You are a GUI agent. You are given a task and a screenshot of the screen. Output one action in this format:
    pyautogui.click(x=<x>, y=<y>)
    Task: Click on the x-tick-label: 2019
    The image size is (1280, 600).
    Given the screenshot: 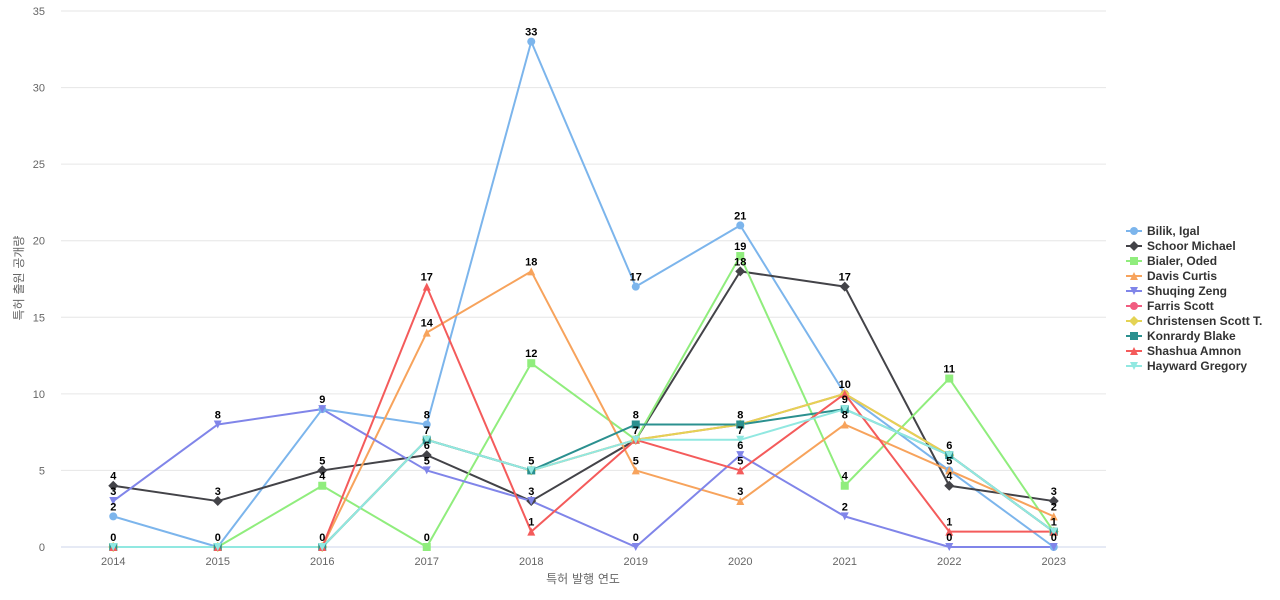 What is the action you would take?
    pyautogui.click(x=636, y=562)
    